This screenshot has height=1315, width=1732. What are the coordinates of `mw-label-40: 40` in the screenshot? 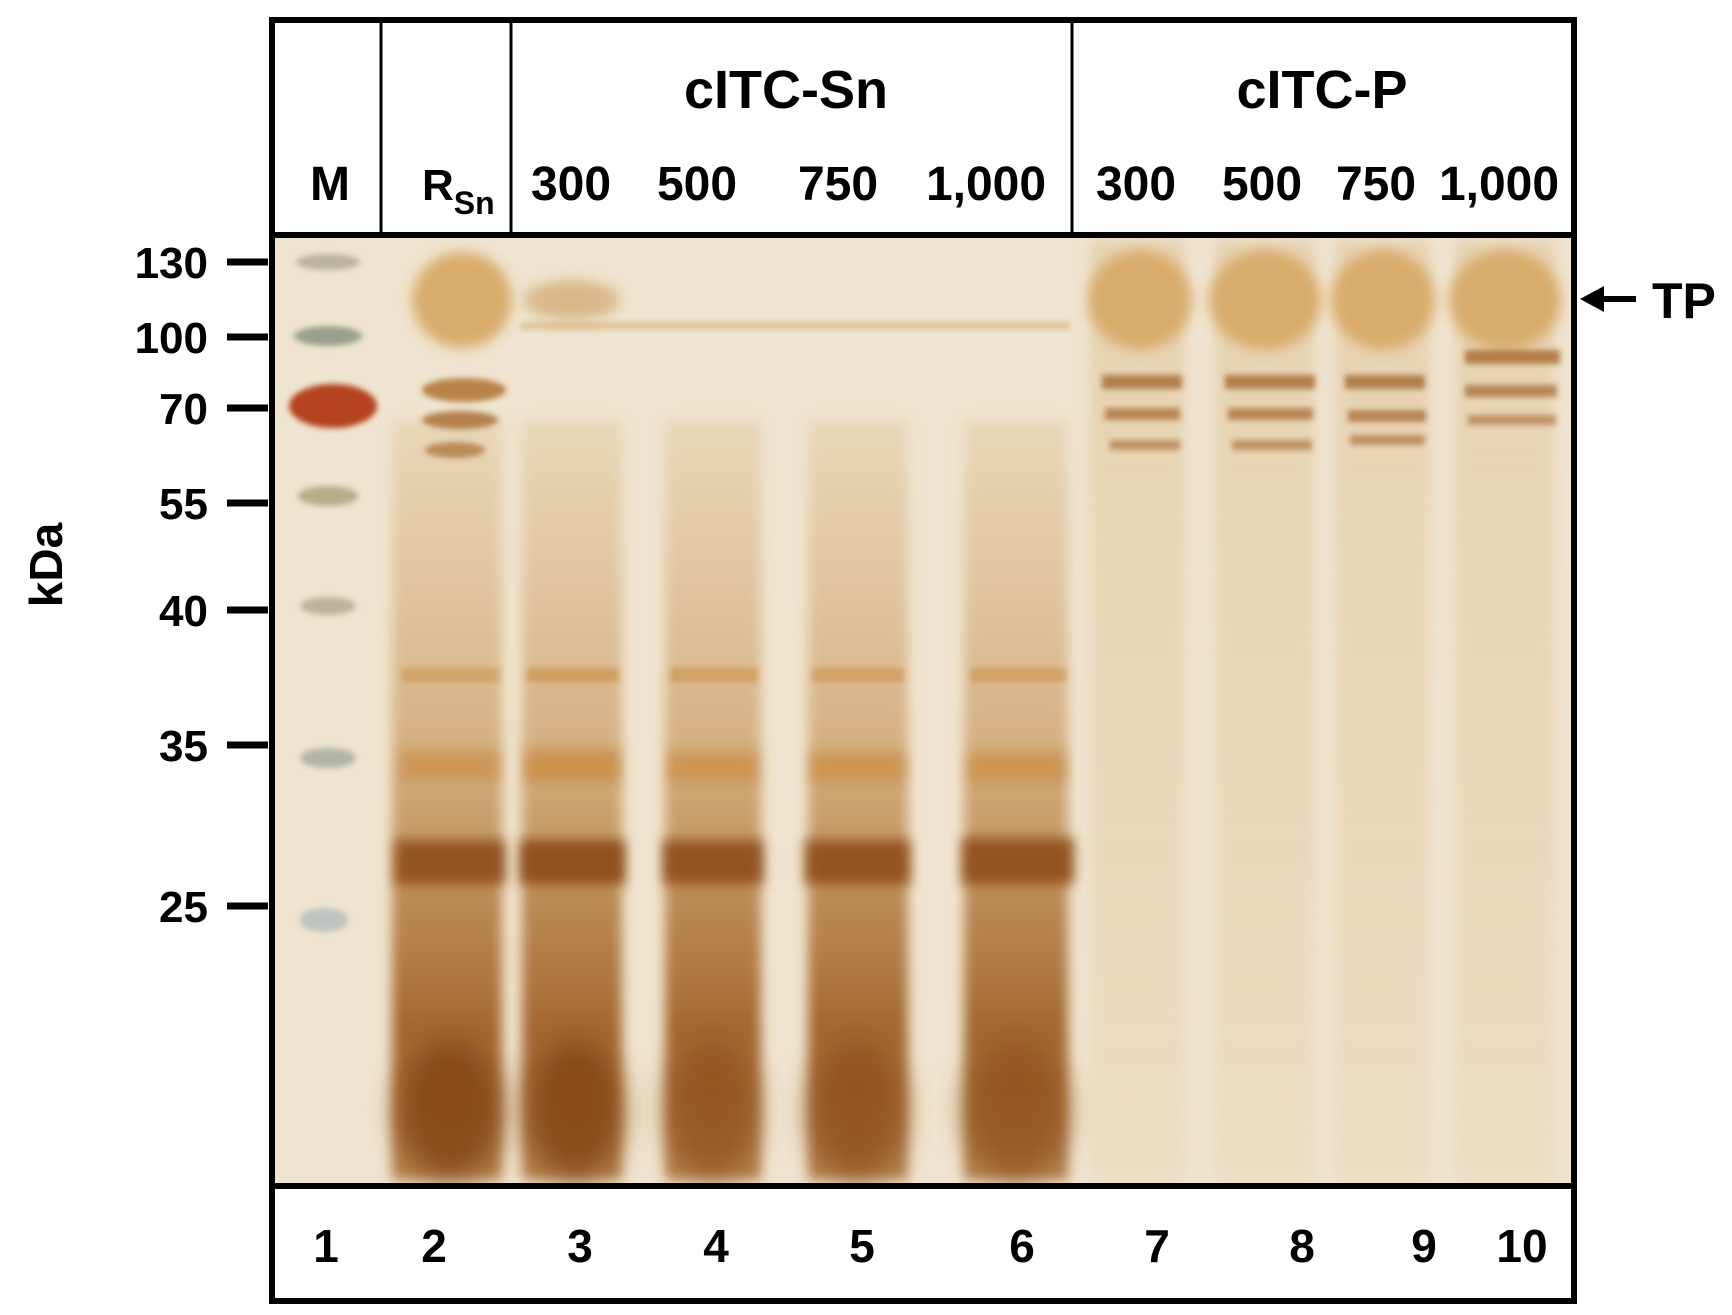 It's located at (183, 611).